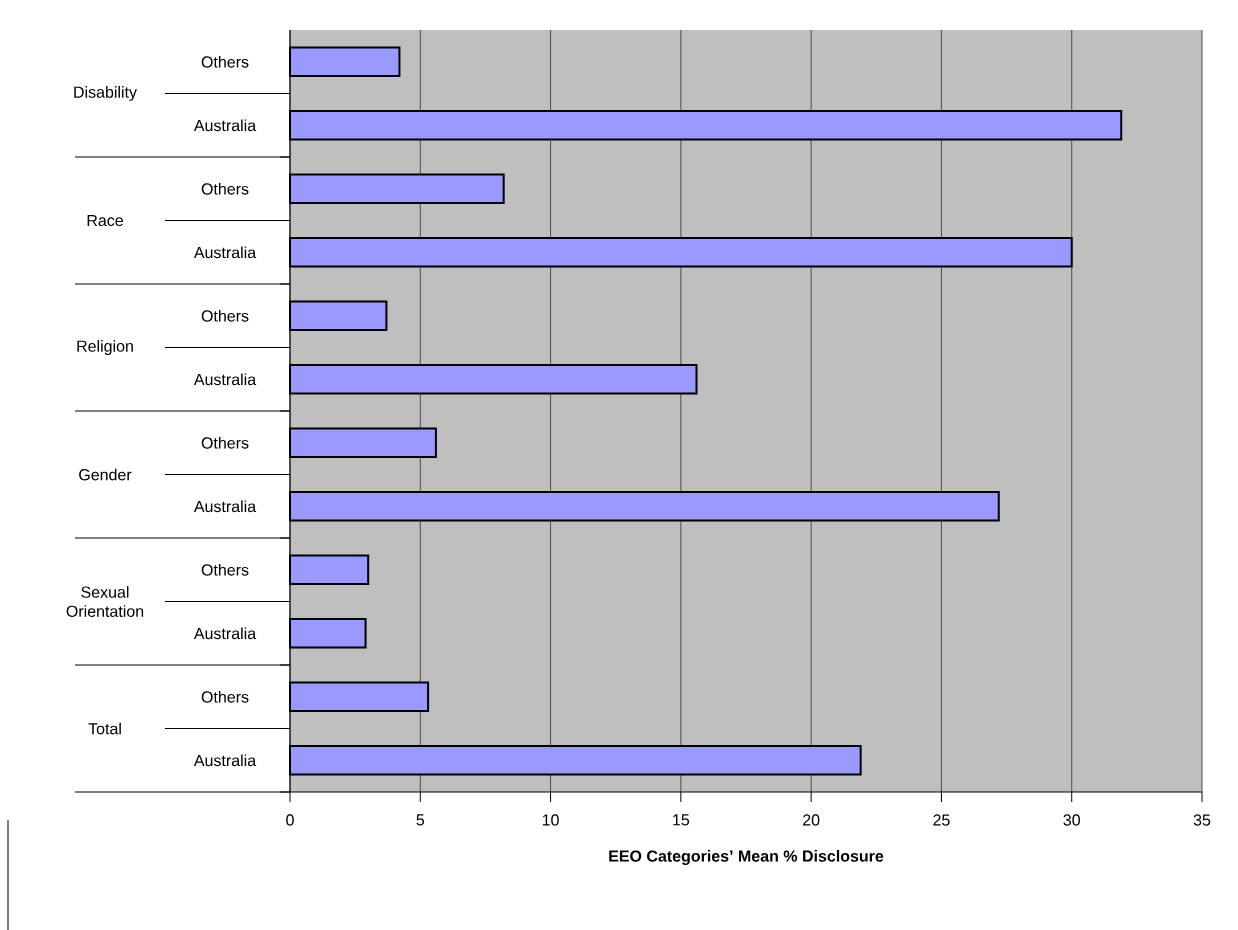  I want to click on x-tick-label: 10, so click(550, 820).